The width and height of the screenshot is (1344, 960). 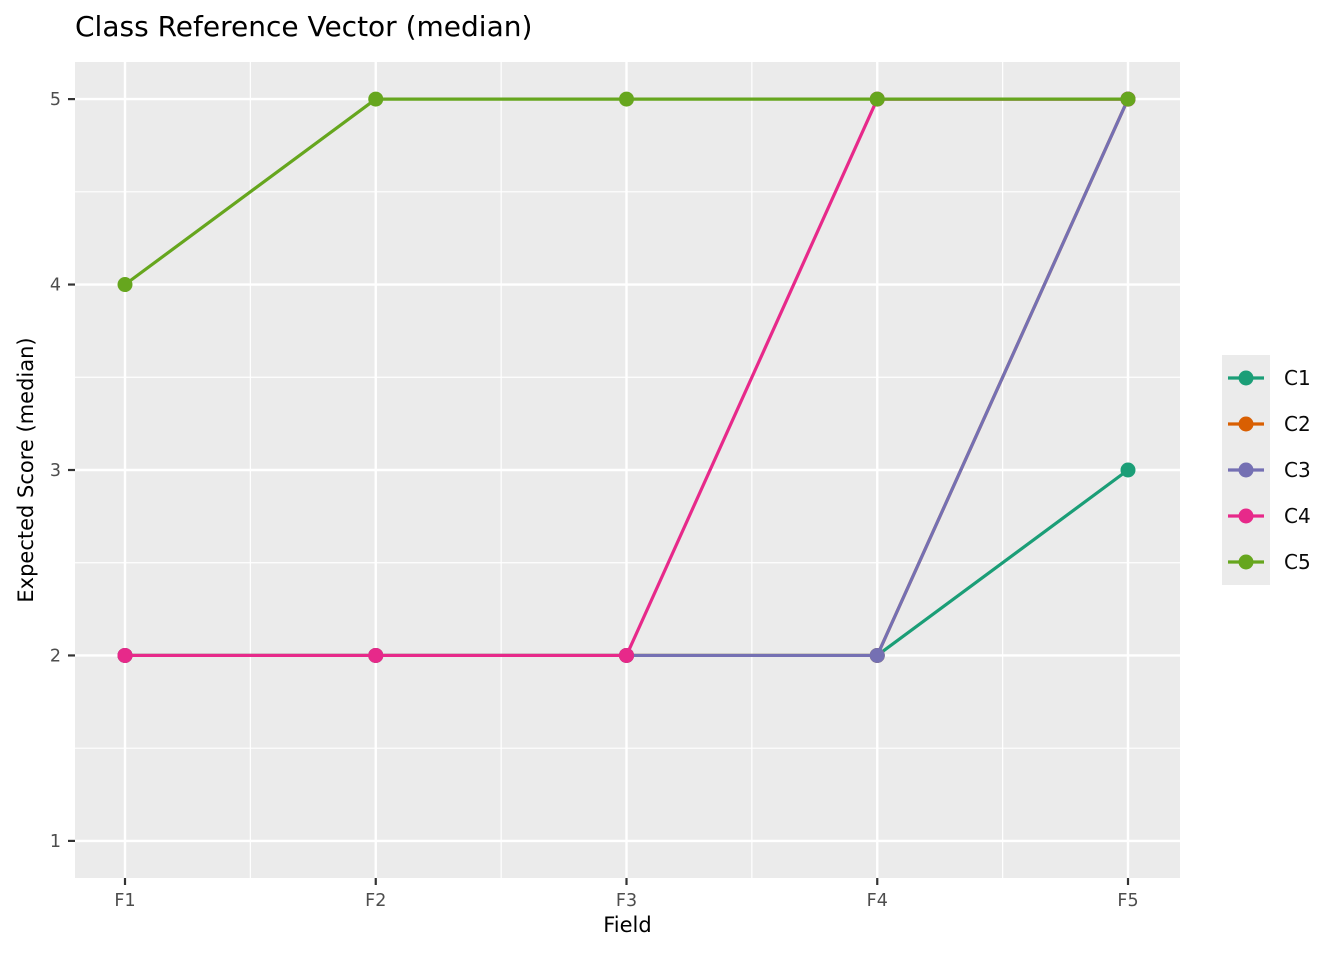 I want to click on y-tick-label: 3, so click(x=55, y=471).